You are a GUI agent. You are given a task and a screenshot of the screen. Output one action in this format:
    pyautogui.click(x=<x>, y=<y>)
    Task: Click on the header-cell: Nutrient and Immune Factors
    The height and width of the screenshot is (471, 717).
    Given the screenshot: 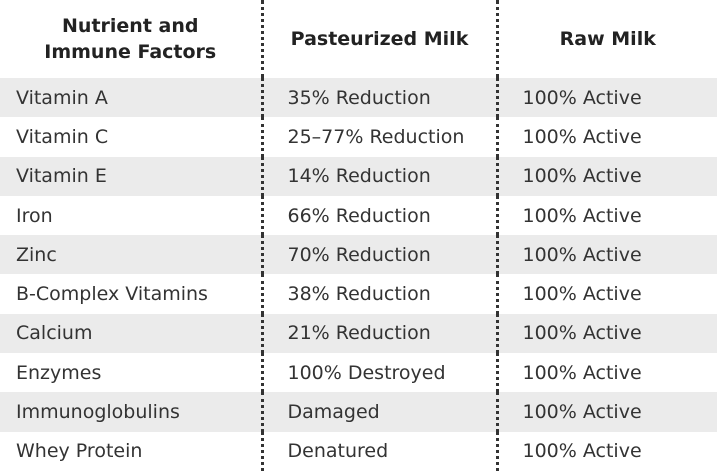 What is the action you would take?
    pyautogui.click(x=131, y=39)
    